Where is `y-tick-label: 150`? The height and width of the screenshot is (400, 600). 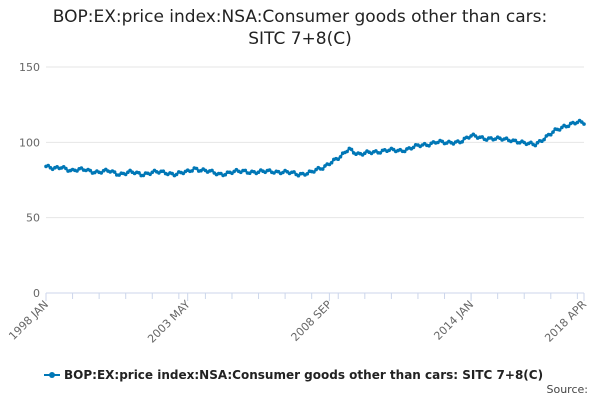
y-tick-label: 150 is located at coordinates (29, 67).